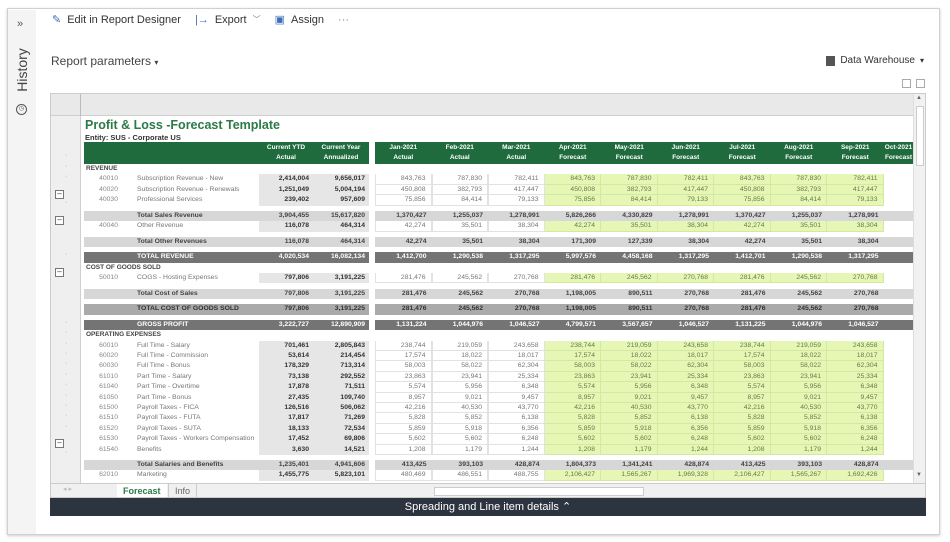  I want to click on forecast-cell: 1,198,005, so click(572, 309).